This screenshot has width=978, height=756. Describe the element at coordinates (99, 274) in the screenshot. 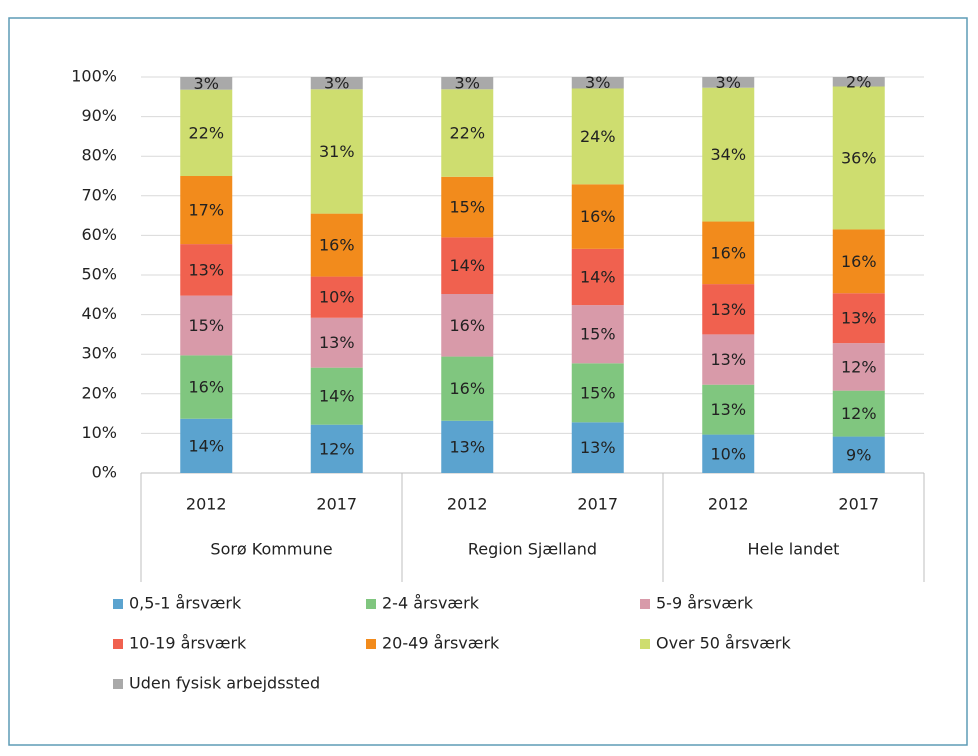

I see `y-tick-label: 50%` at that location.